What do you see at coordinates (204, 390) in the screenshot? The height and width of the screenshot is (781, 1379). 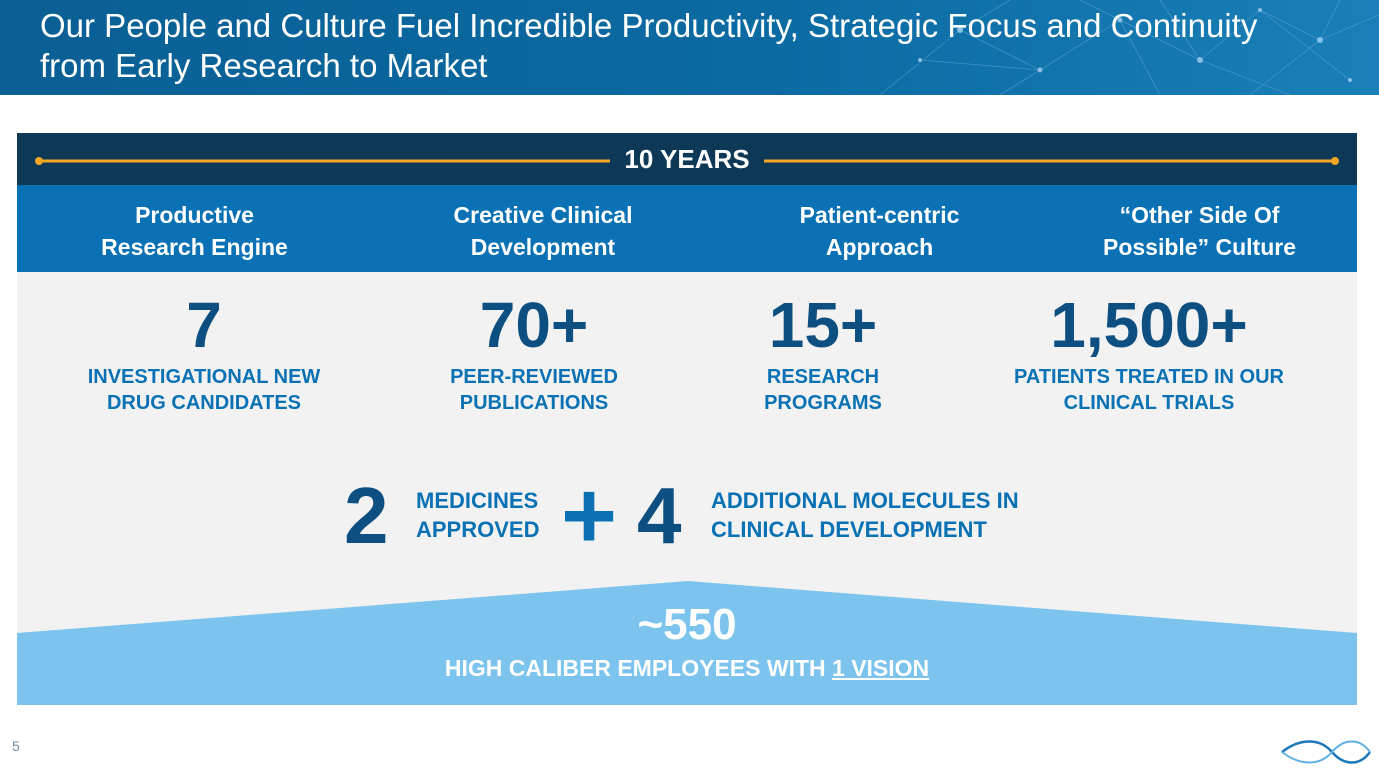 I see `stat-label: INVESTIGATIONAL NEW DRUG CANDIDATES` at bounding box center [204, 390].